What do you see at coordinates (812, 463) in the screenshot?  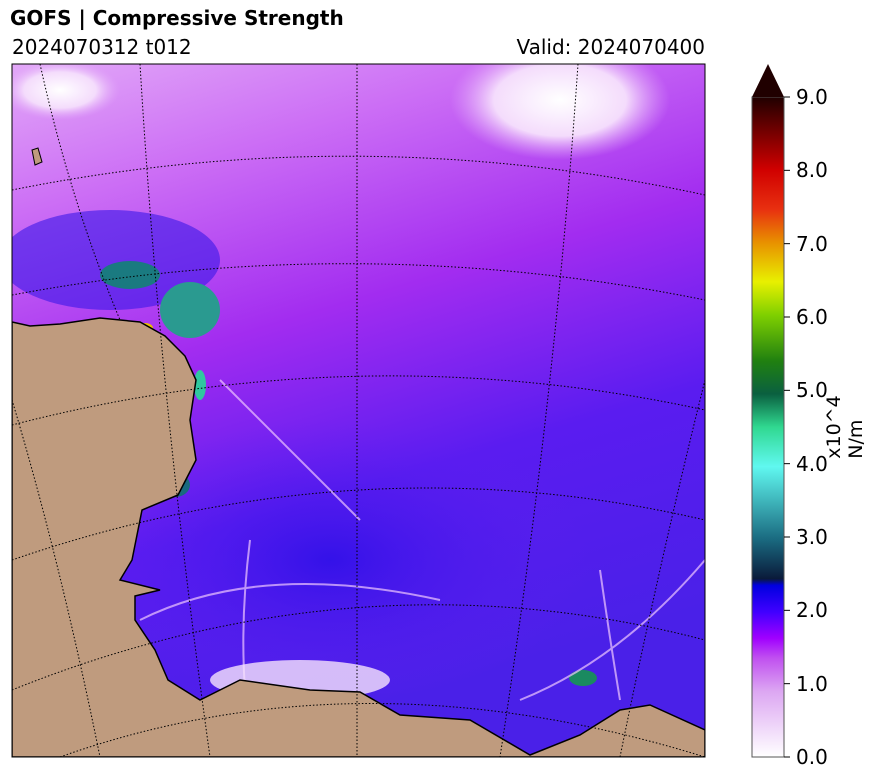 I see `colorbar-tick-label: 4.0` at bounding box center [812, 463].